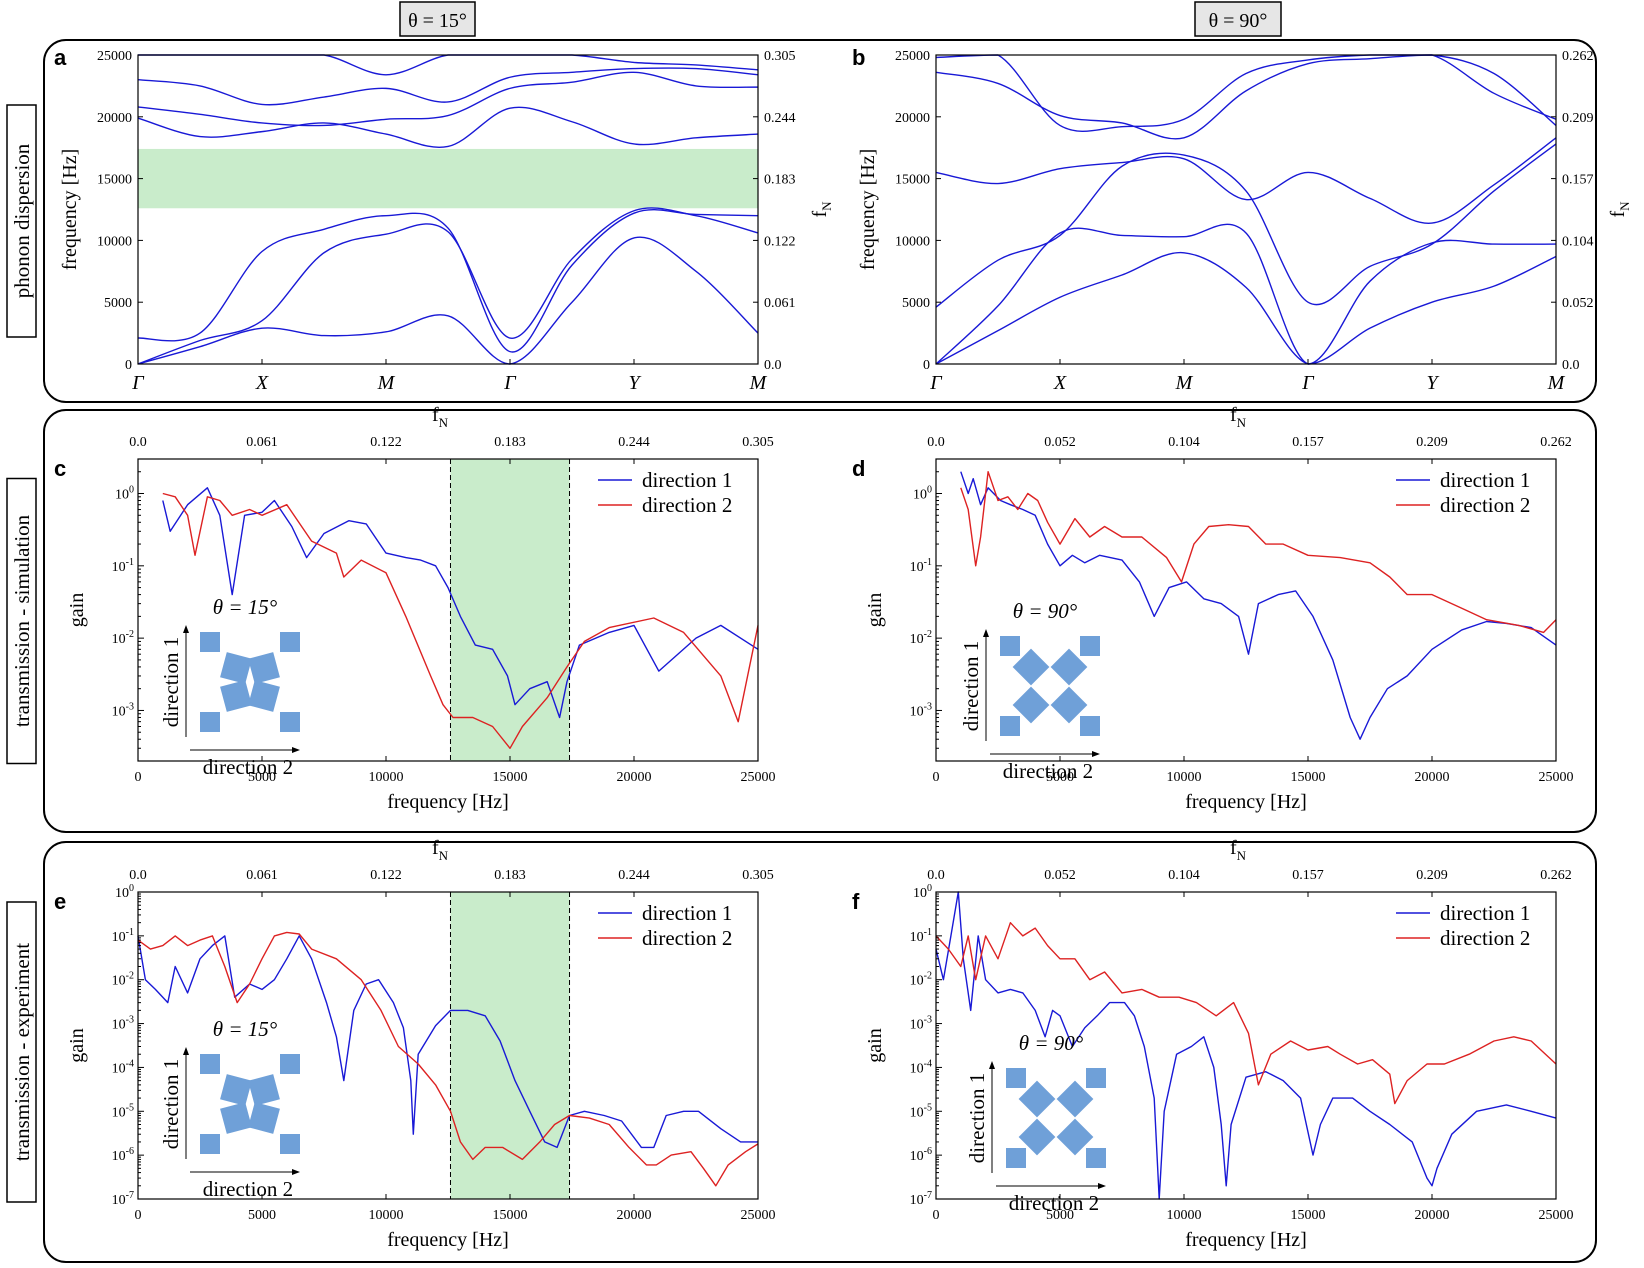  Describe the element at coordinates (262, 442) in the screenshot. I see `x2-tick-label: 0.061` at that location.